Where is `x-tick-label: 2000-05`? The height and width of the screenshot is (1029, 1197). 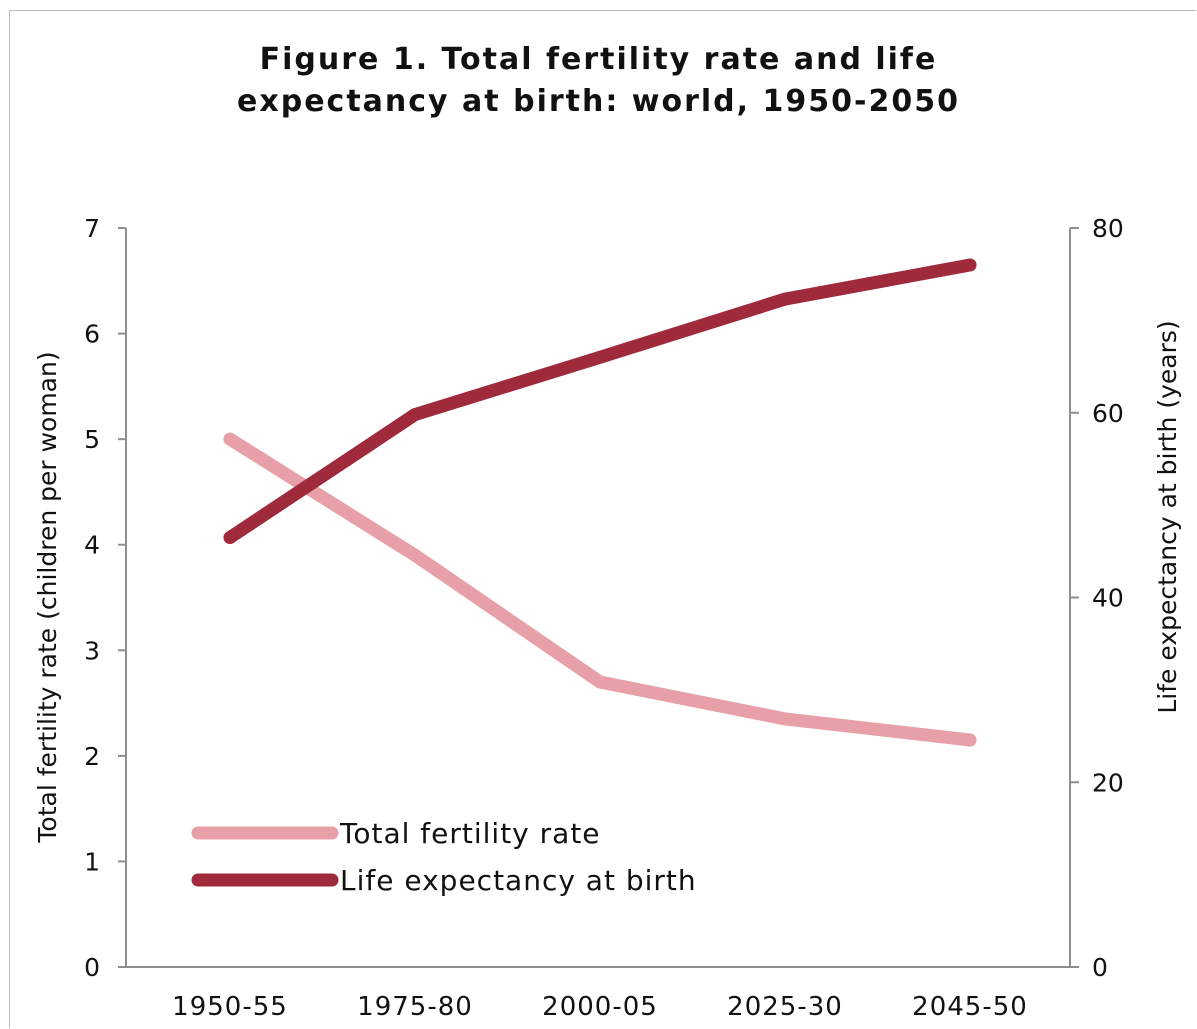
x-tick-label: 2000-05 is located at coordinates (600, 1007).